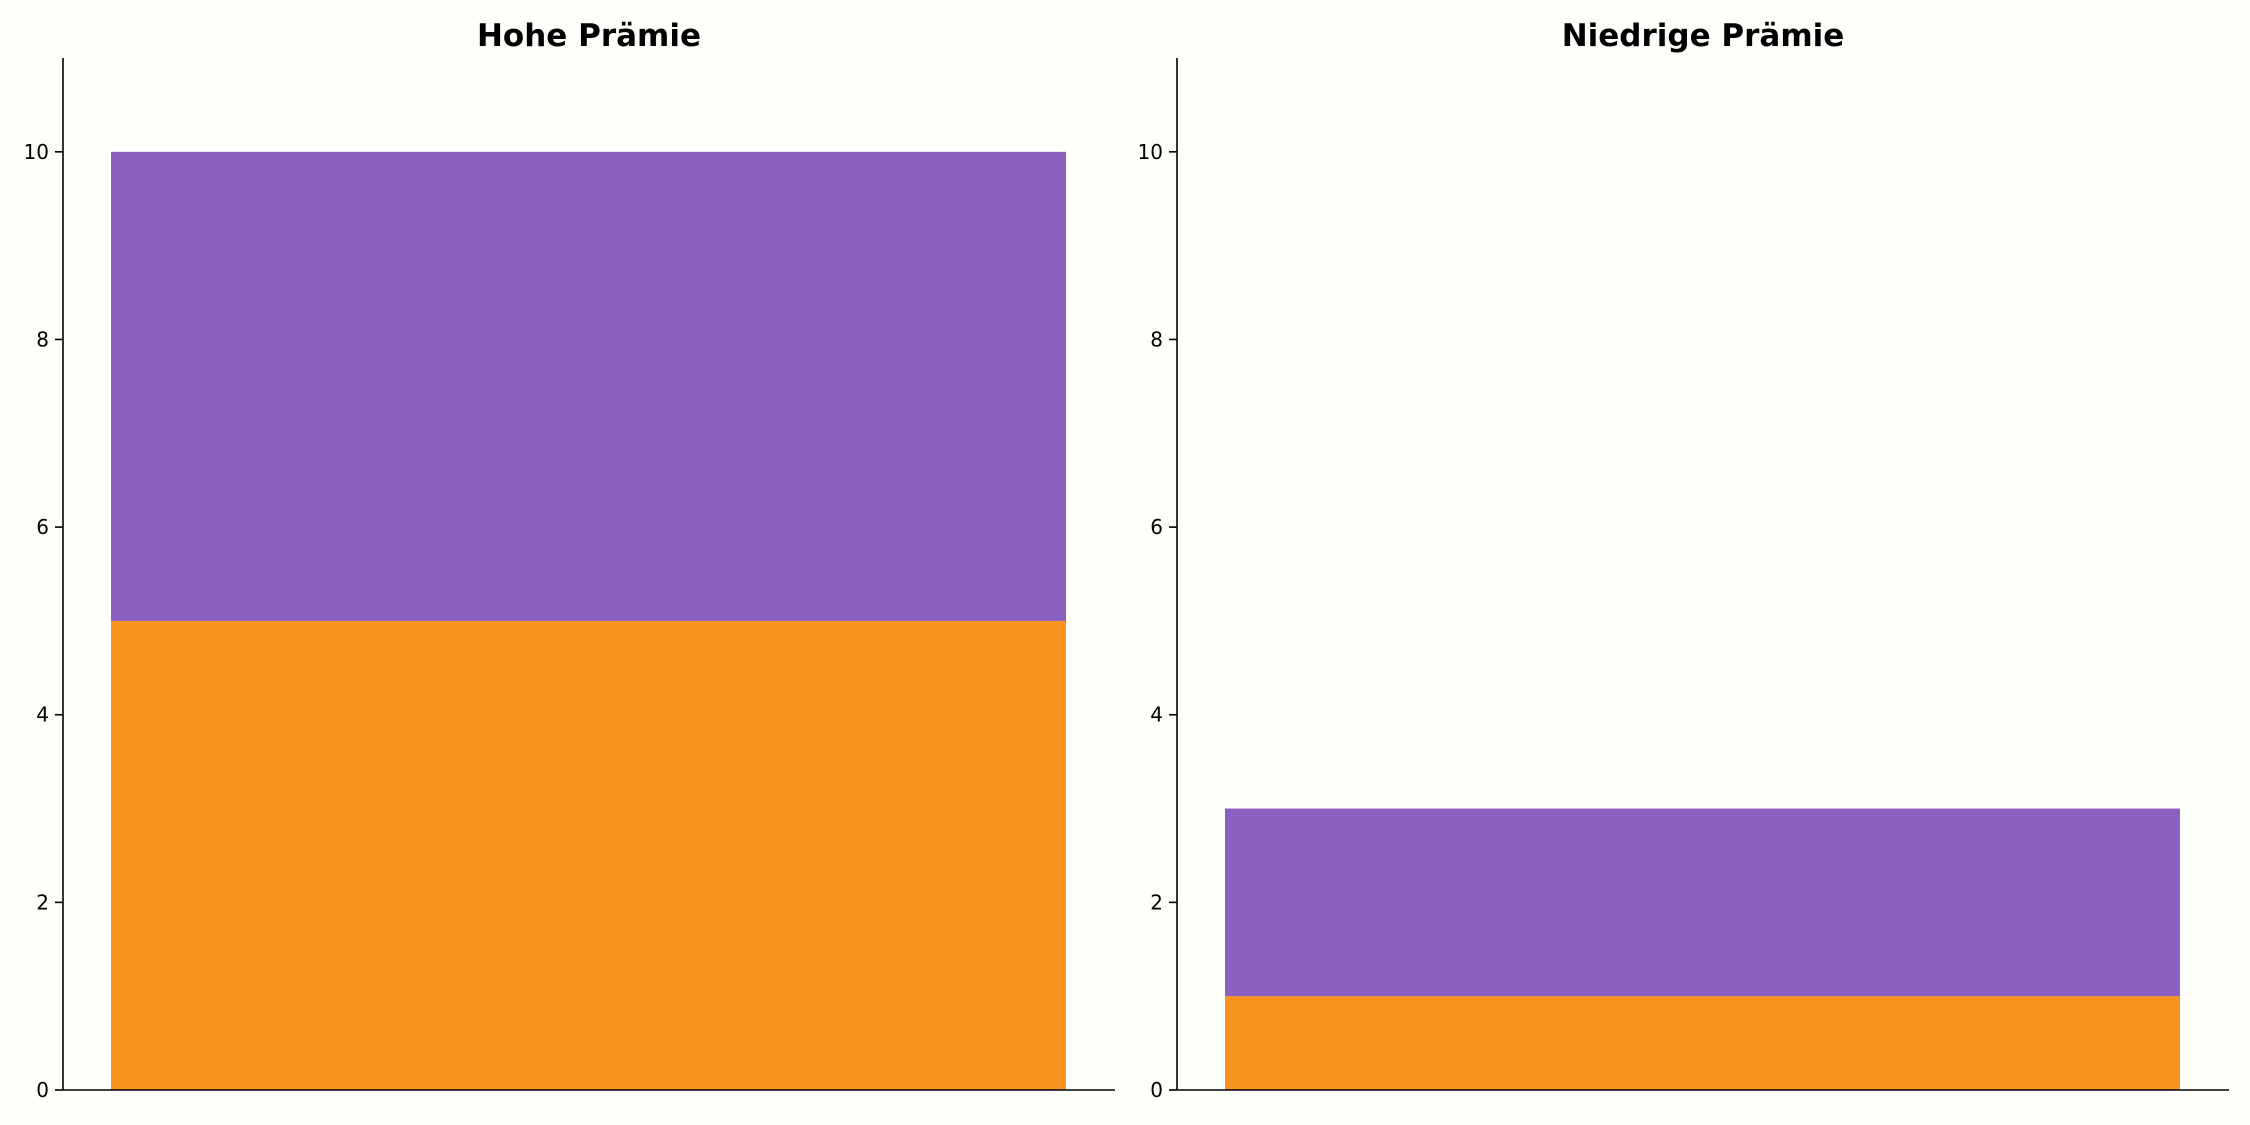 Image resolution: width=2250 pixels, height=1125 pixels. I want to click on chart-title: Hohe Prämie, so click(589, 36).